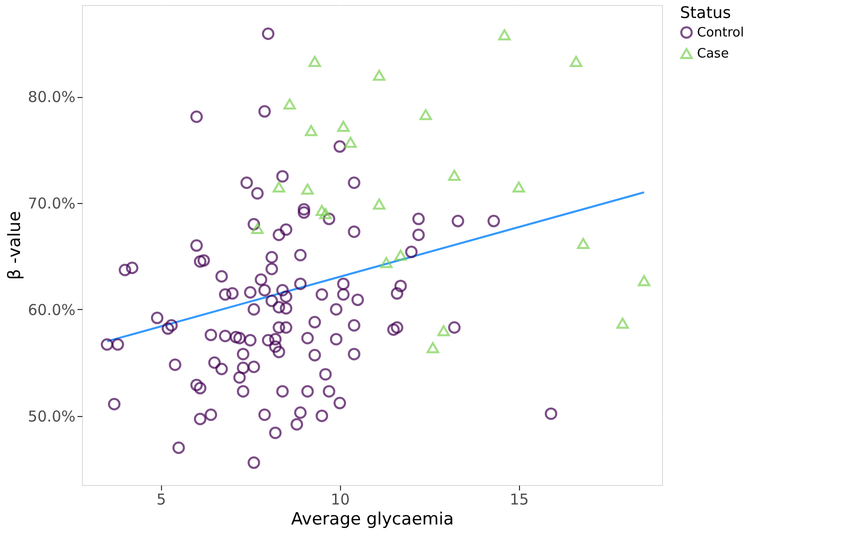  What do you see at coordinates (52, 309) in the screenshot?
I see `y-tick-label: 60.0%` at bounding box center [52, 309].